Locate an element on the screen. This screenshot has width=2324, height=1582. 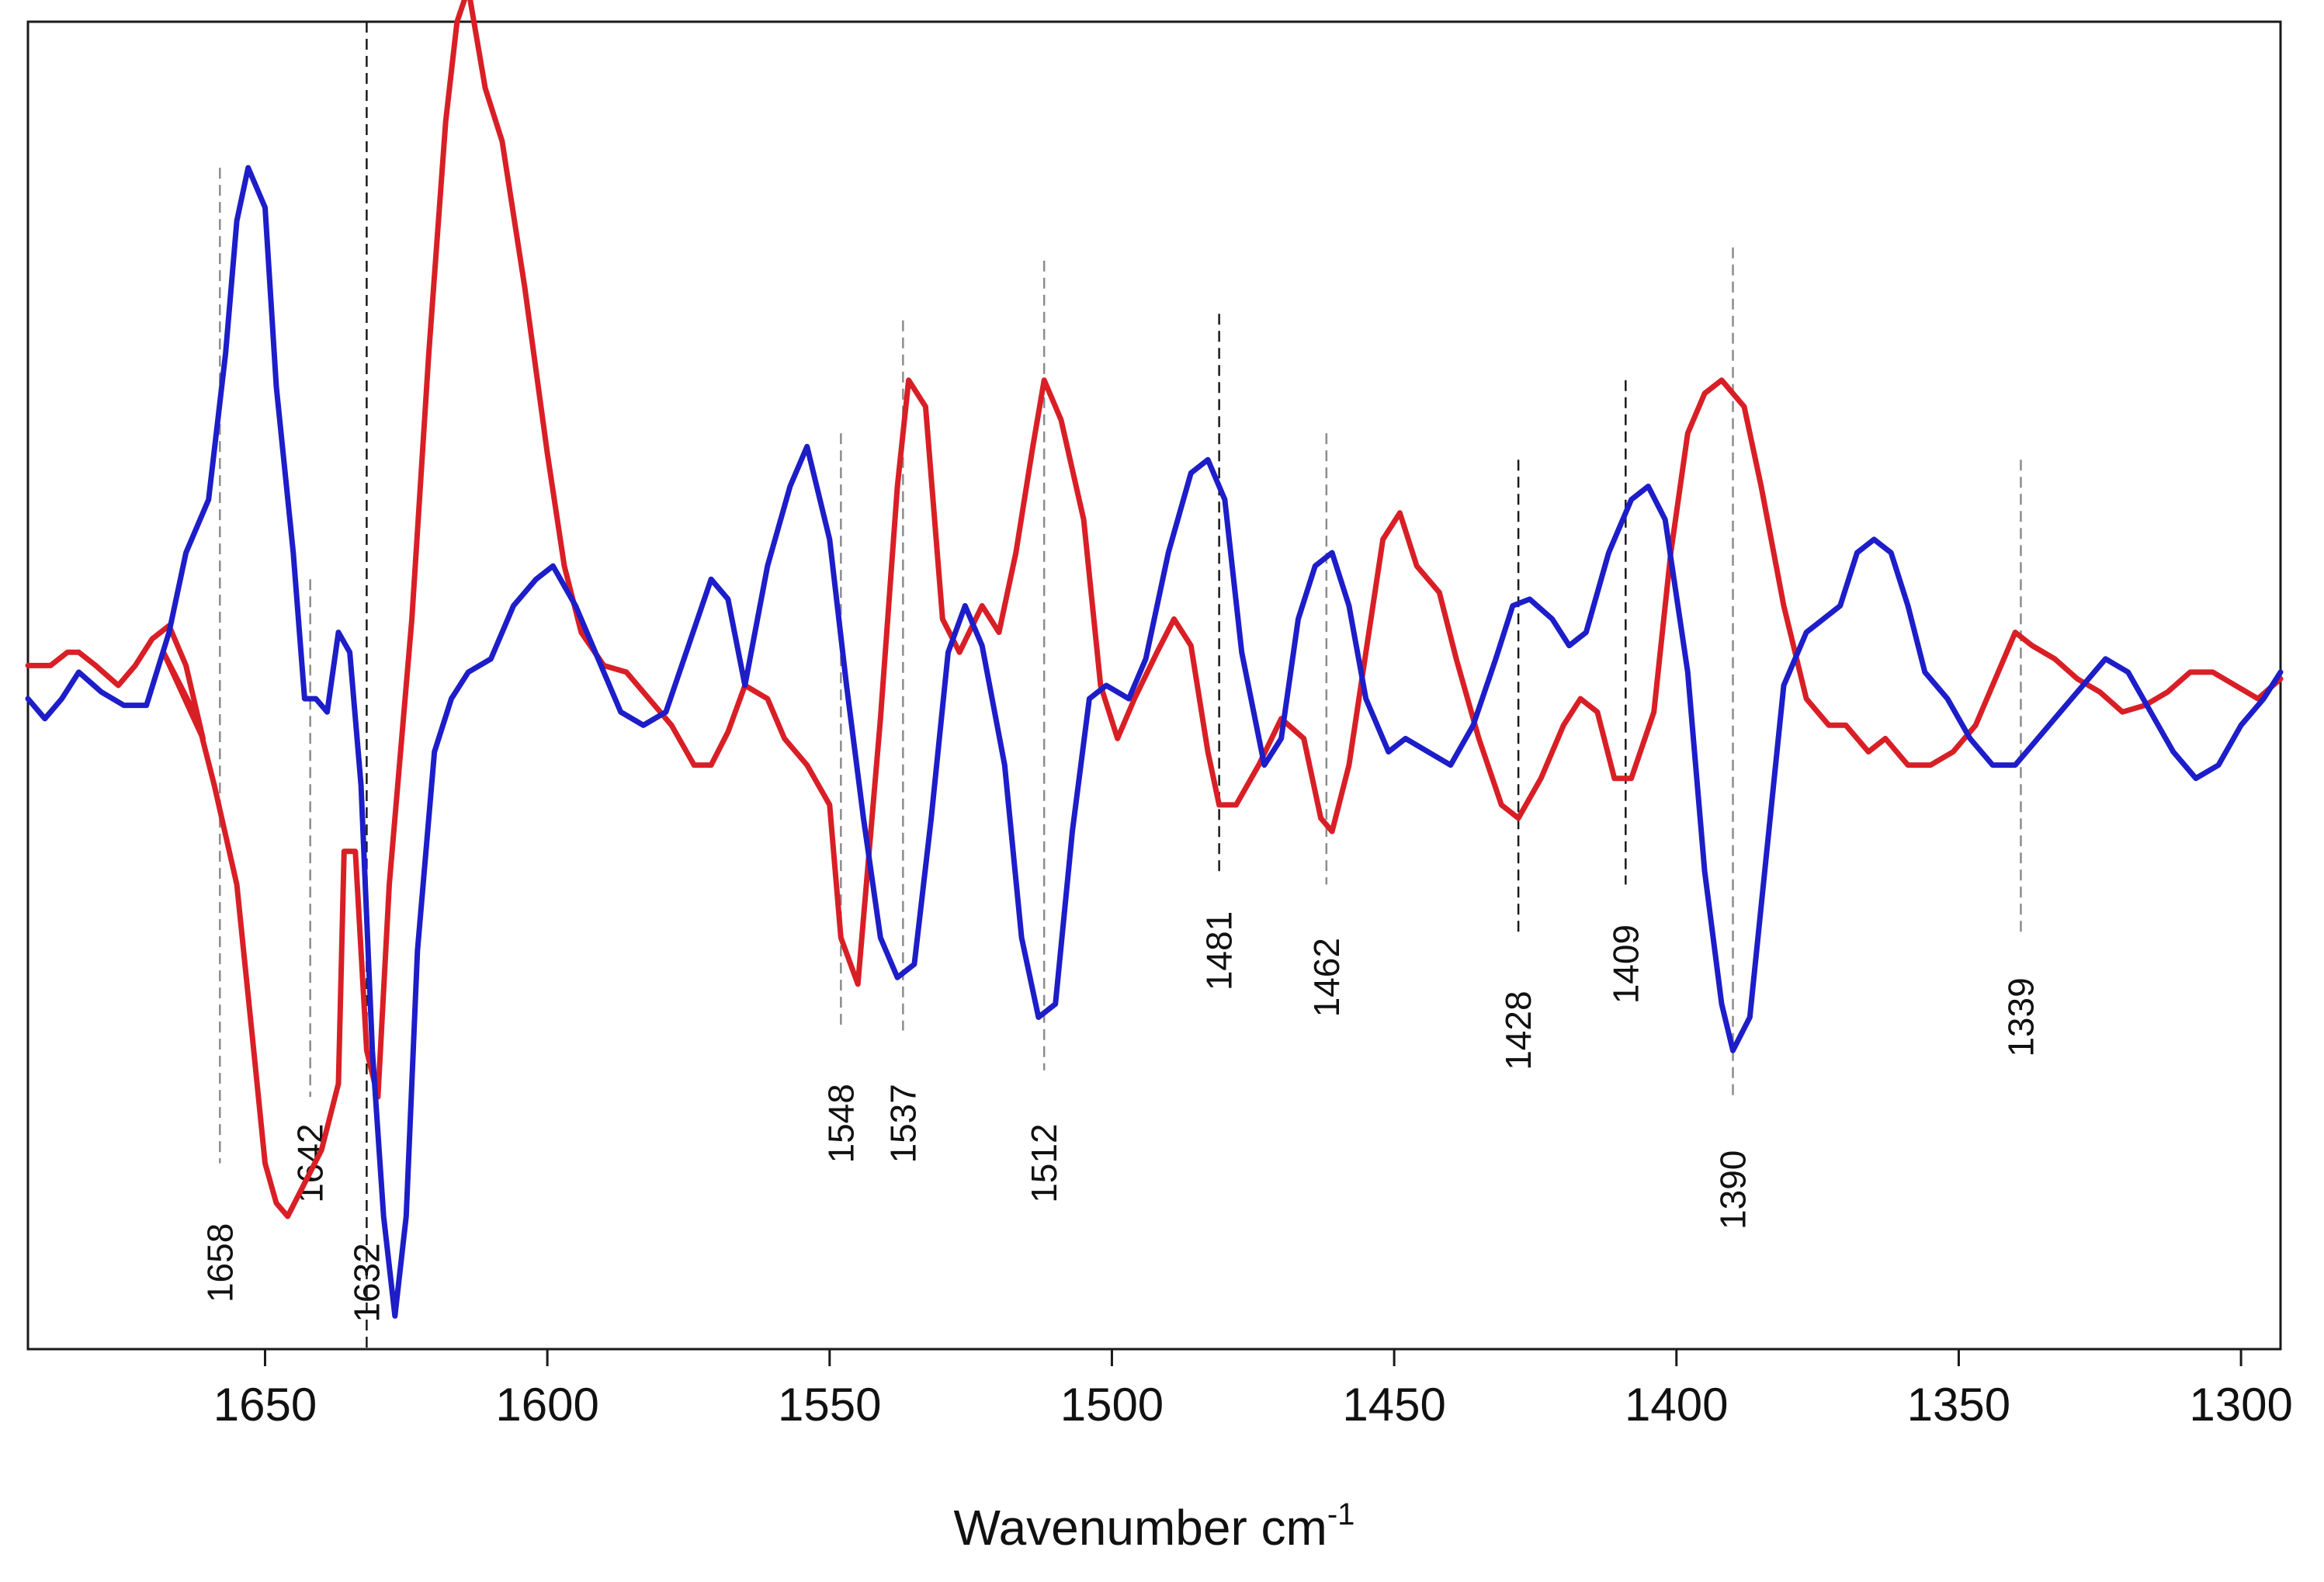
peak-label-1339: 1339 is located at coordinates (2020, 1016).